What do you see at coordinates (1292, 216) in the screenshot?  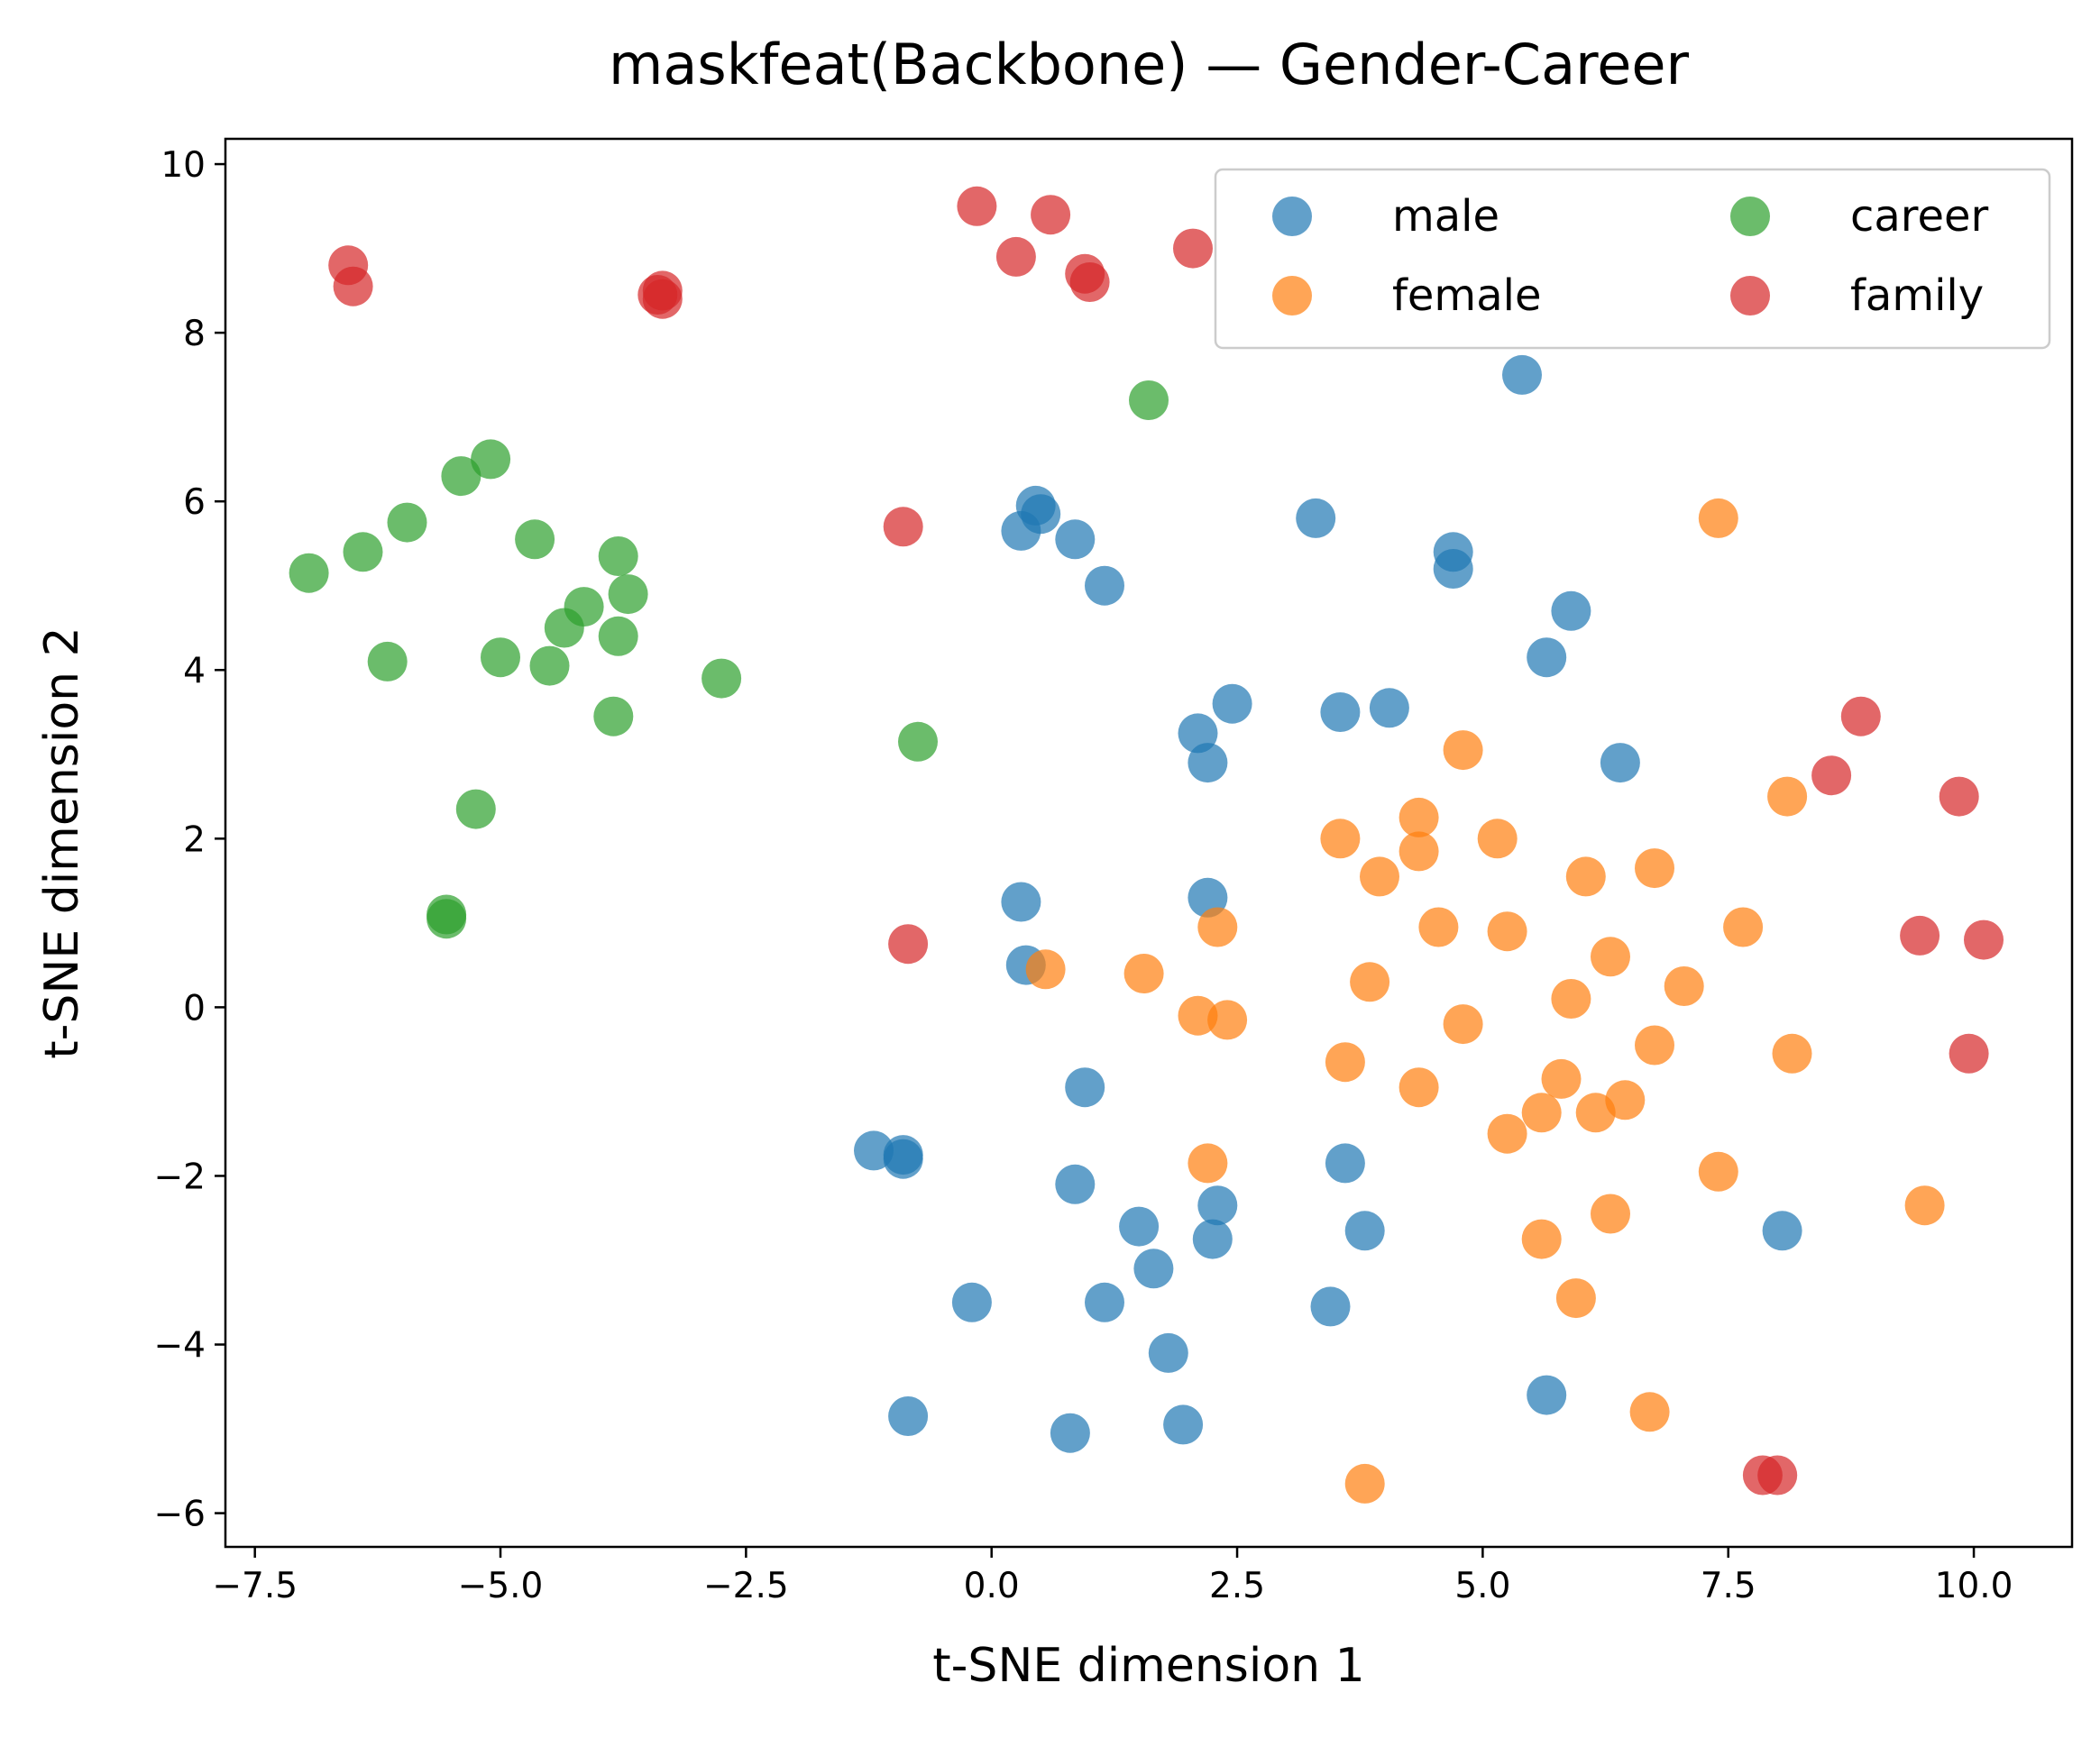 I see `legend-marker-male` at bounding box center [1292, 216].